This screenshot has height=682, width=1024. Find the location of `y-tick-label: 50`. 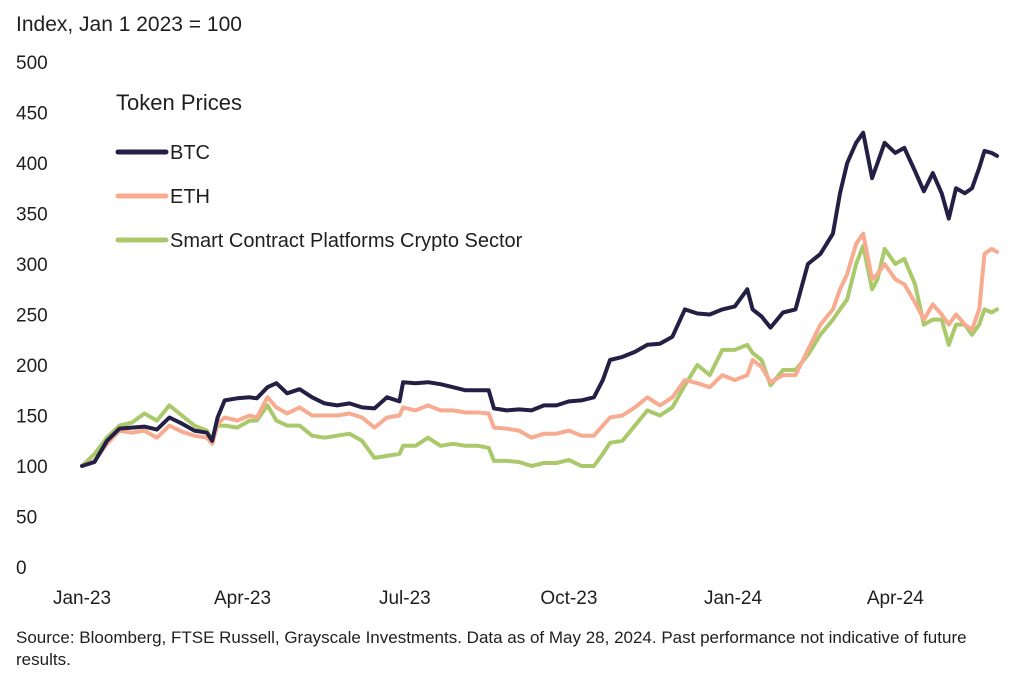

y-tick-label: 50 is located at coordinates (26, 518).